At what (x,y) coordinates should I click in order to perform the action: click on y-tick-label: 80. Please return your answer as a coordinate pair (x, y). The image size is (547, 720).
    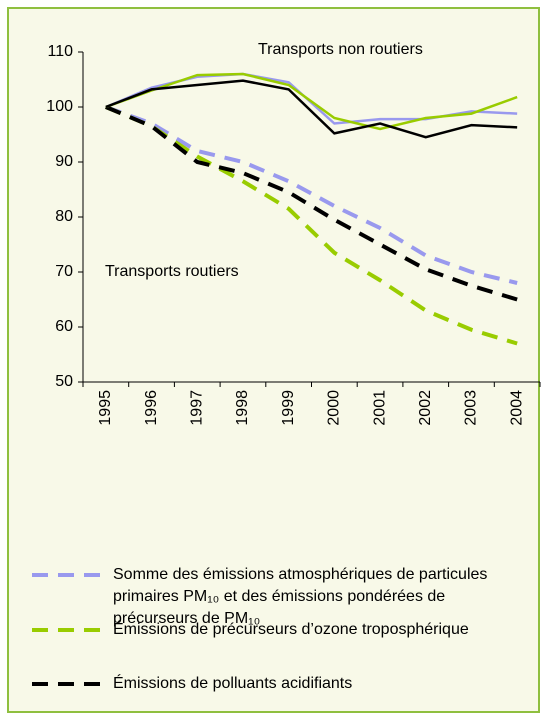
    Looking at the image, I should click on (64, 216).